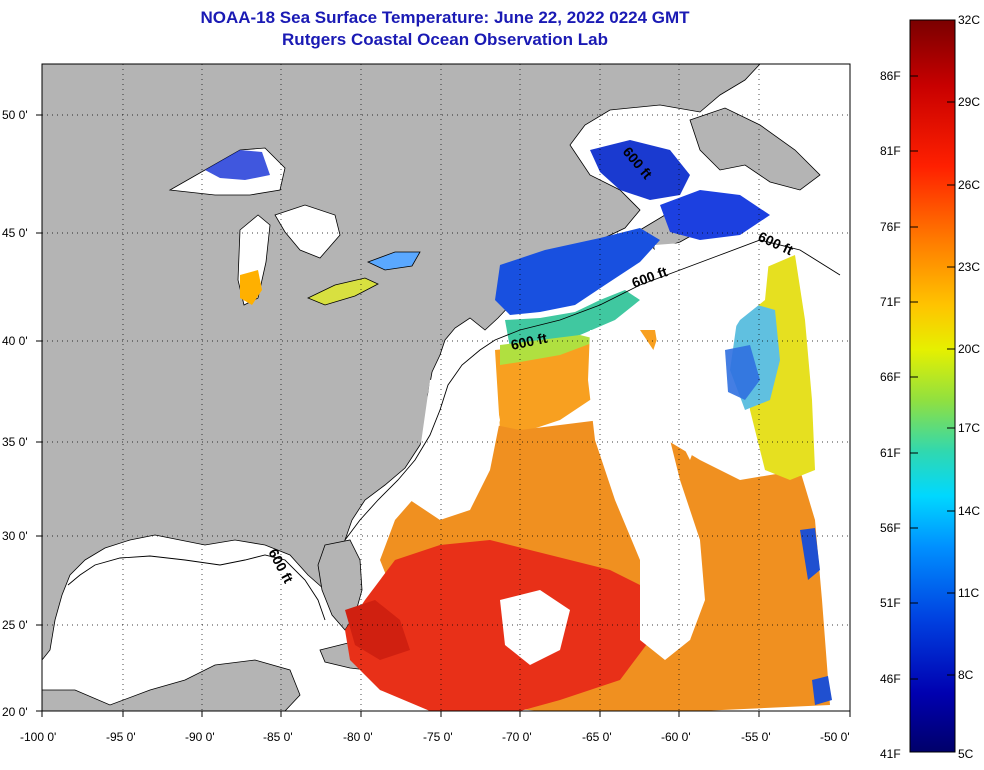 This screenshot has height=770, width=984. I want to click on land-yucatan, so click(171, 685).